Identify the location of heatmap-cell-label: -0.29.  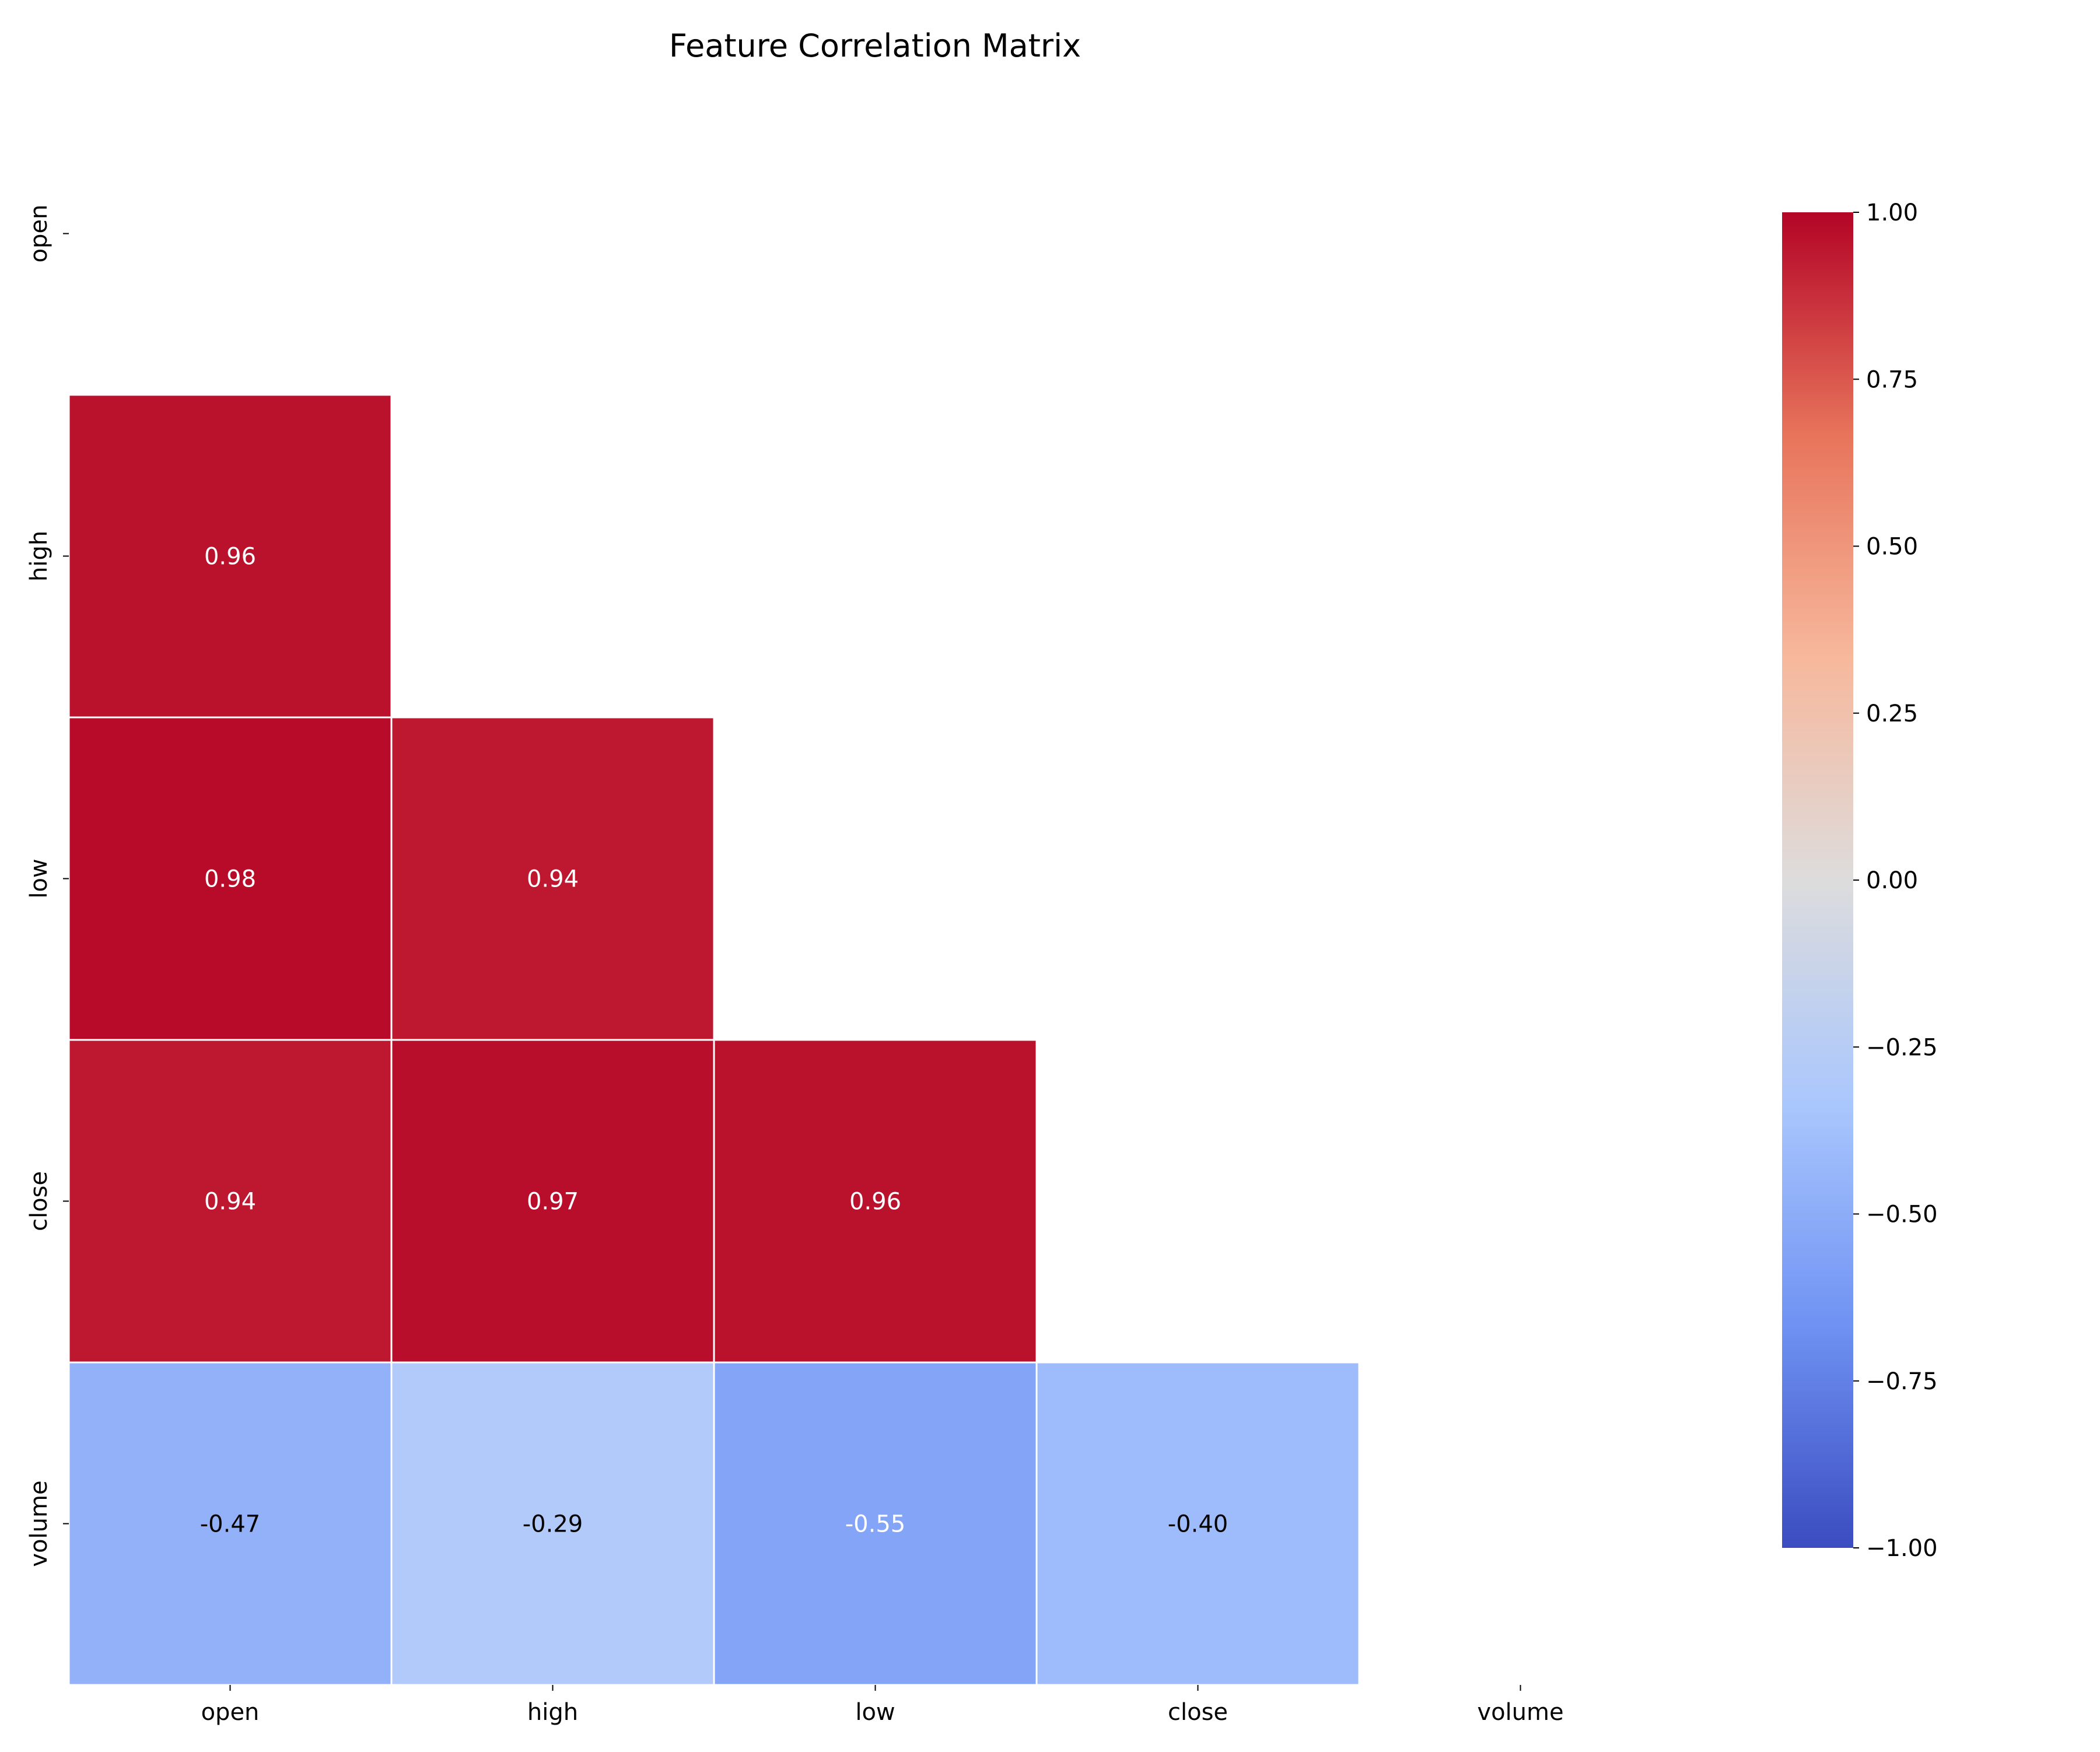
(553, 1524).